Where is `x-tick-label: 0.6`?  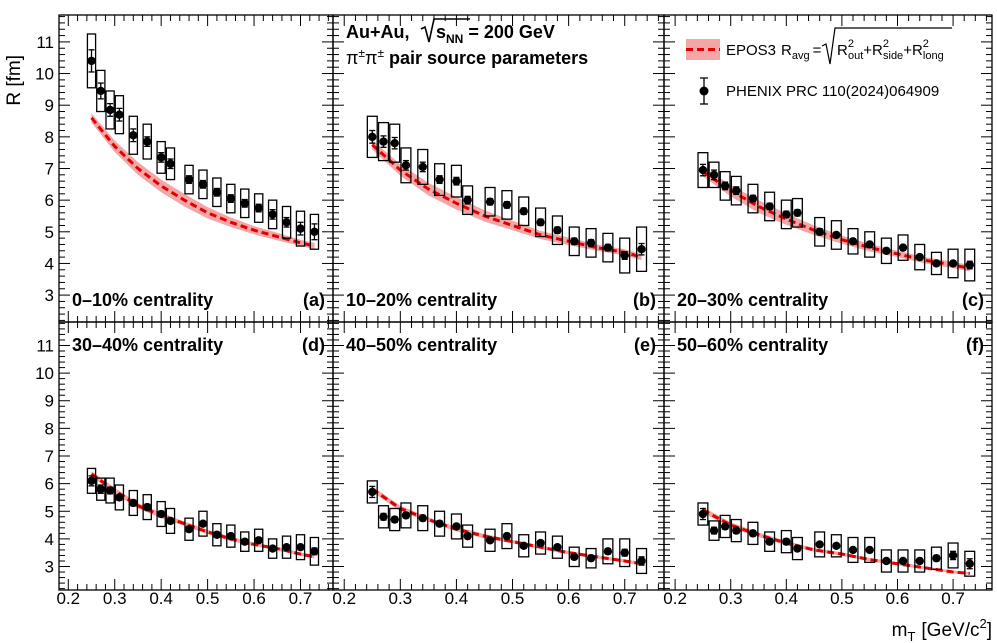
x-tick-label: 0.6 is located at coordinates (254, 598).